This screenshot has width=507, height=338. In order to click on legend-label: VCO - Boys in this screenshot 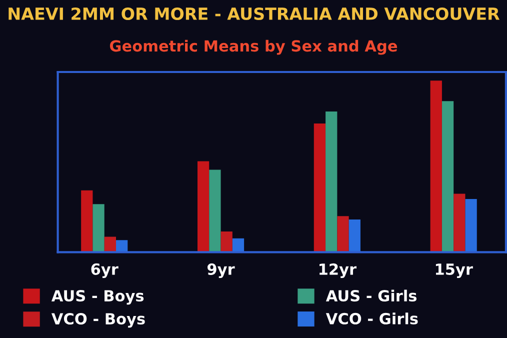, I will do `click(98, 320)`.